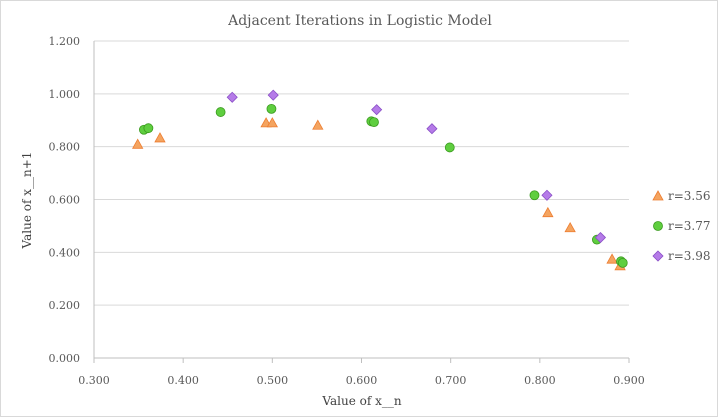 The height and width of the screenshot is (417, 718). What do you see at coordinates (65, 252) in the screenshot?
I see `y-tick-label: 0.400` at bounding box center [65, 252].